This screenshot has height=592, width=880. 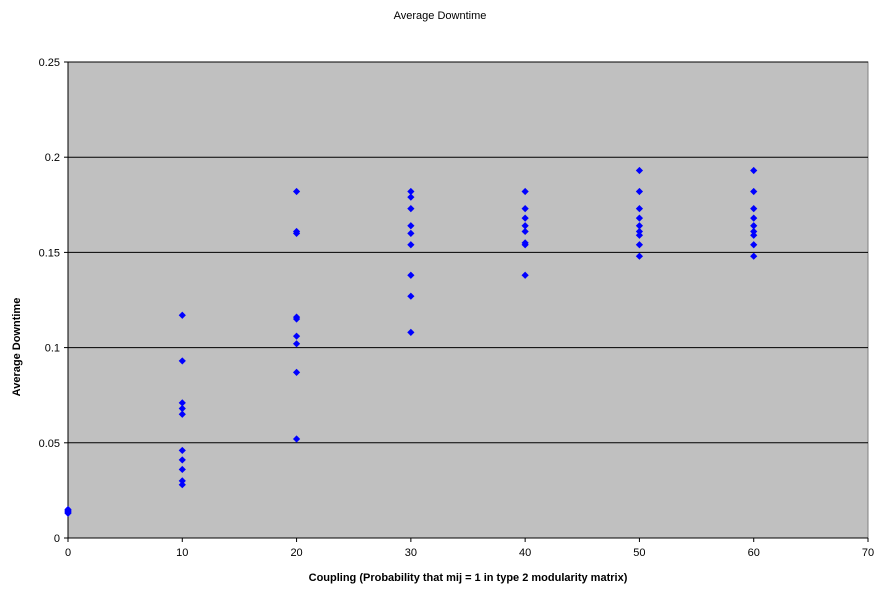 I want to click on x-tick-label-3: 30, so click(x=411, y=553).